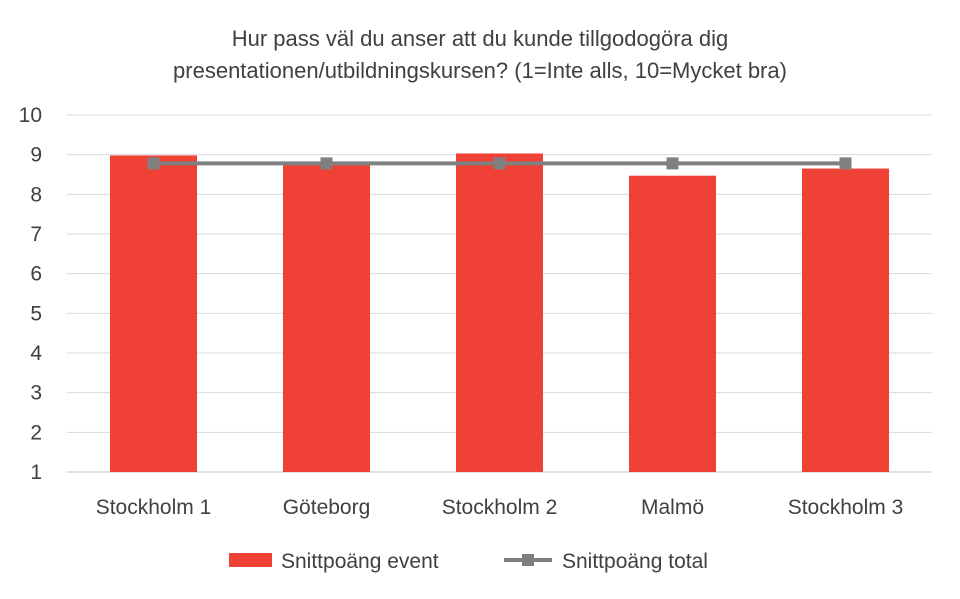  I want to click on y-tick-label: 8, so click(36, 194).